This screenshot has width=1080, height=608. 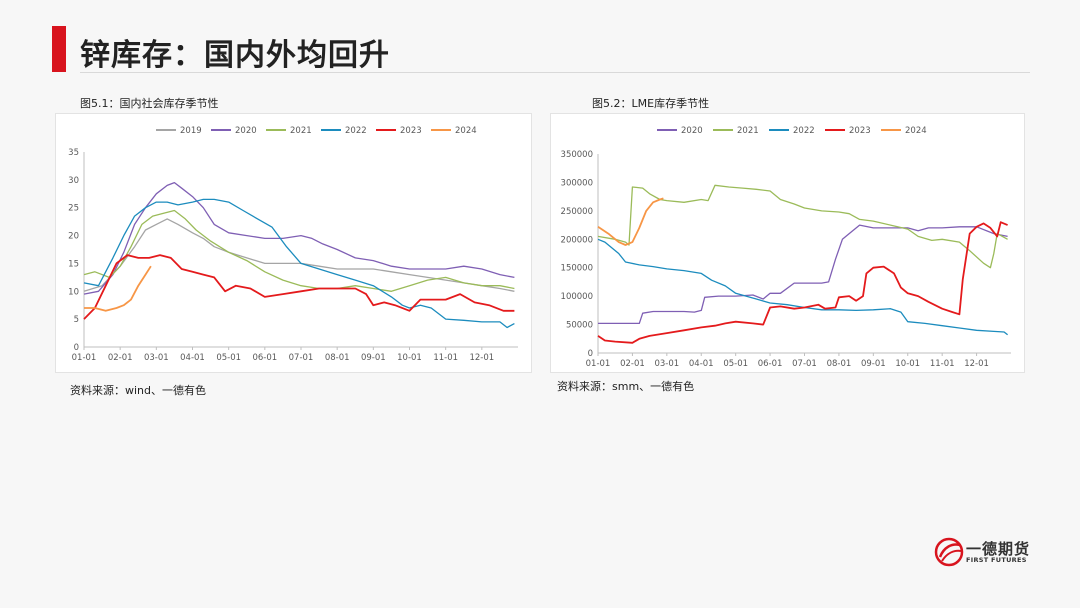 What do you see at coordinates (73, 237) in the screenshot?
I see `y-tick-label: 20` at bounding box center [73, 237].